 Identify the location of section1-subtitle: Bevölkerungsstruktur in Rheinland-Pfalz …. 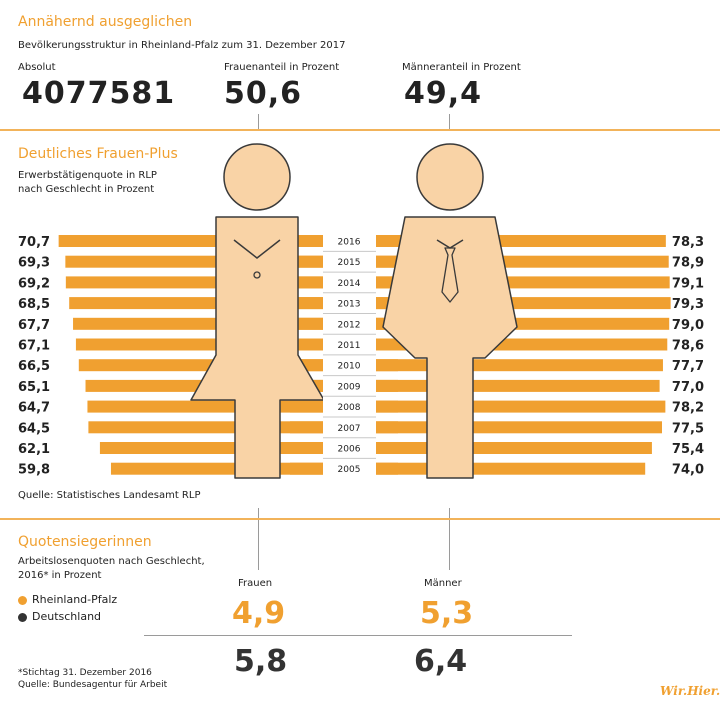
(182, 45).